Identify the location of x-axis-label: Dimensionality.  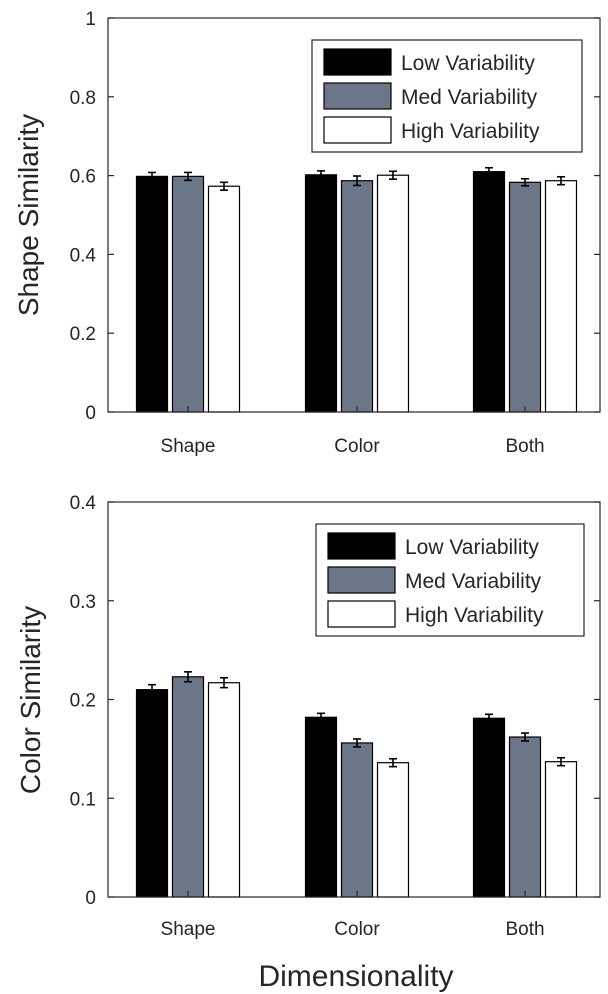
(355, 976).